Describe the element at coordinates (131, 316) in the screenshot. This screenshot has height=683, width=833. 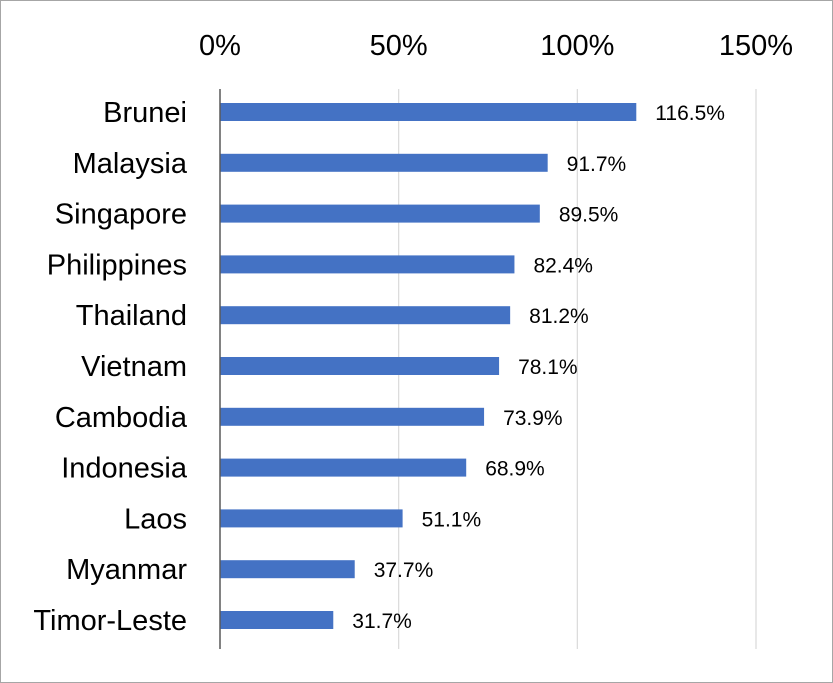
I see `category-label: Thailand` at that location.